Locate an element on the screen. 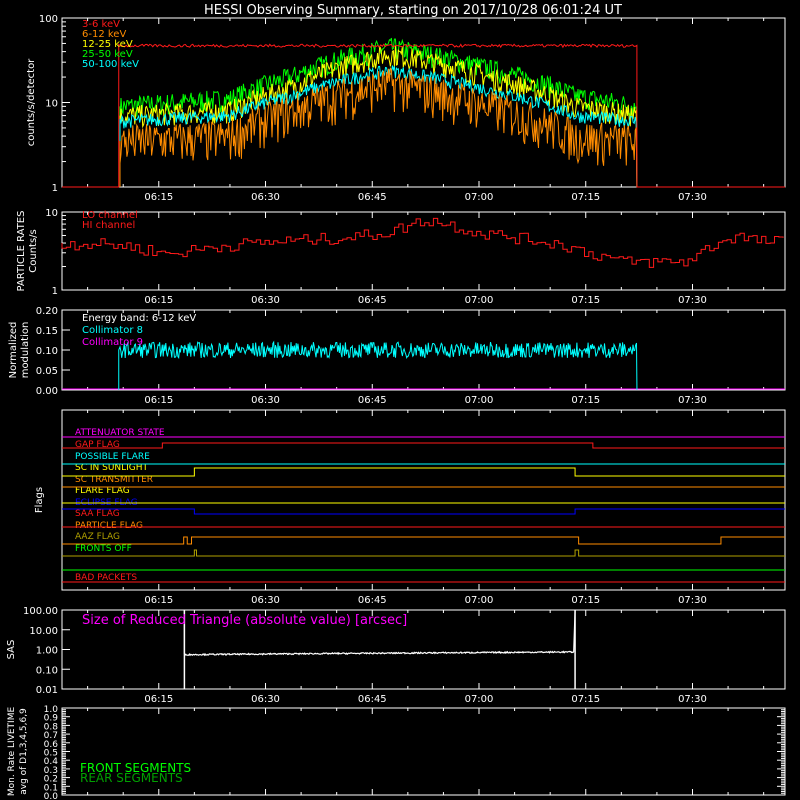 The height and width of the screenshot is (800, 800). countrate-ytick-label: 100 is located at coordinates (48, 19).